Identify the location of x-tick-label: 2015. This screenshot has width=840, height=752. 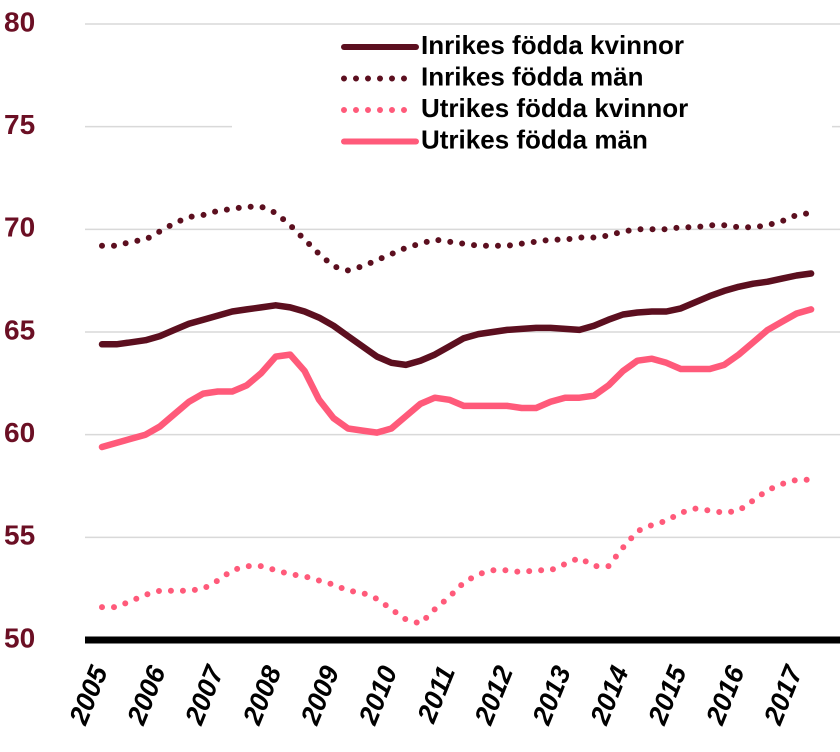
(667, 695).